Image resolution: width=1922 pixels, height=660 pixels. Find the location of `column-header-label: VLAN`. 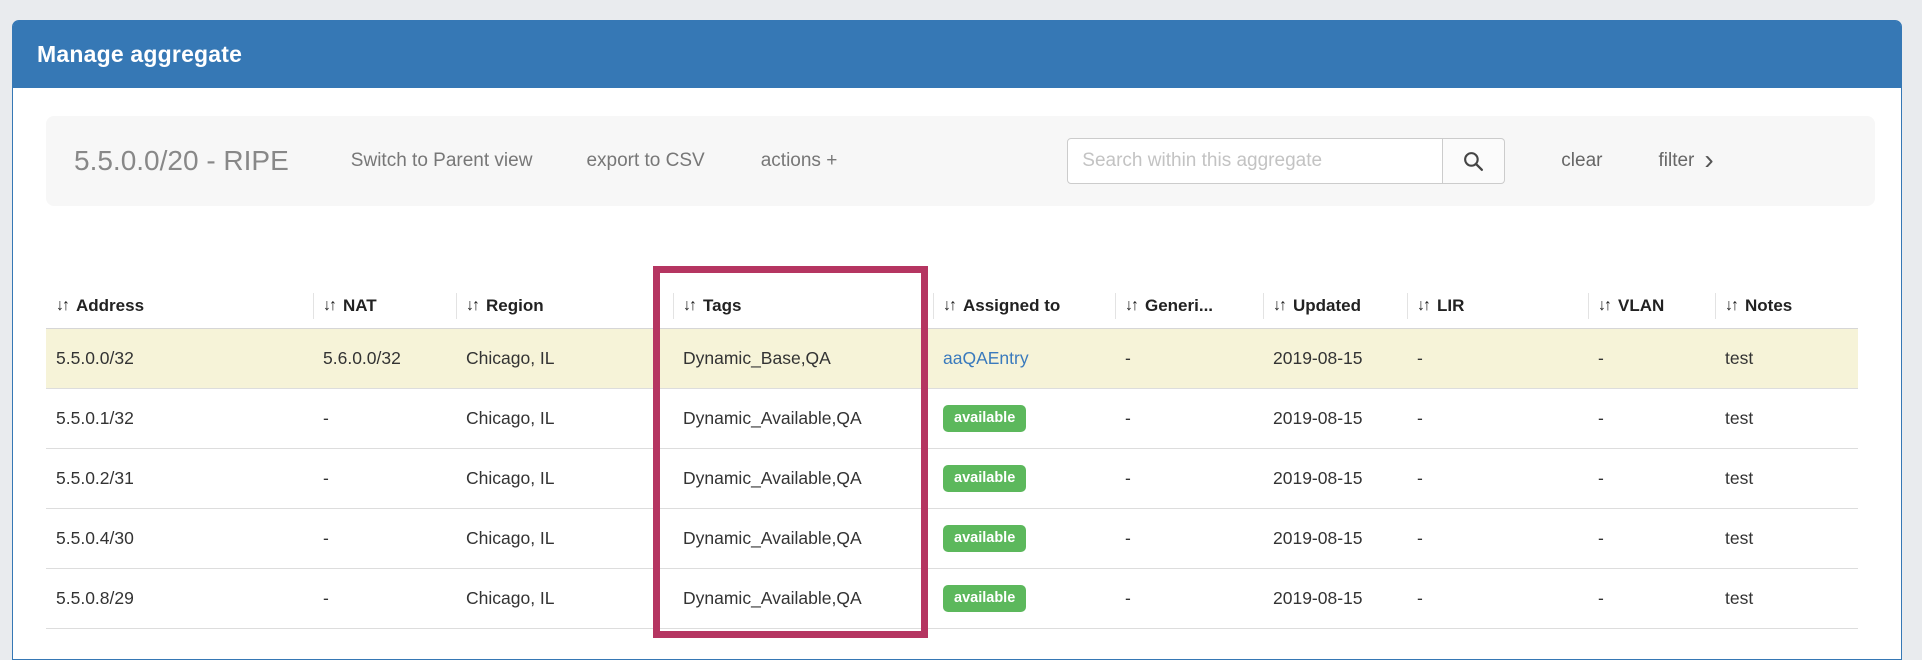

column-header-label: VLAN is located at coordinates (1641, 305).